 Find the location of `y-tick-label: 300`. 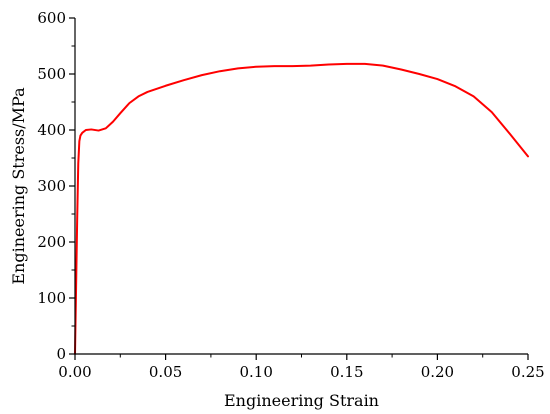

y-tick-label: 300 is located at coordinates (51, 186).